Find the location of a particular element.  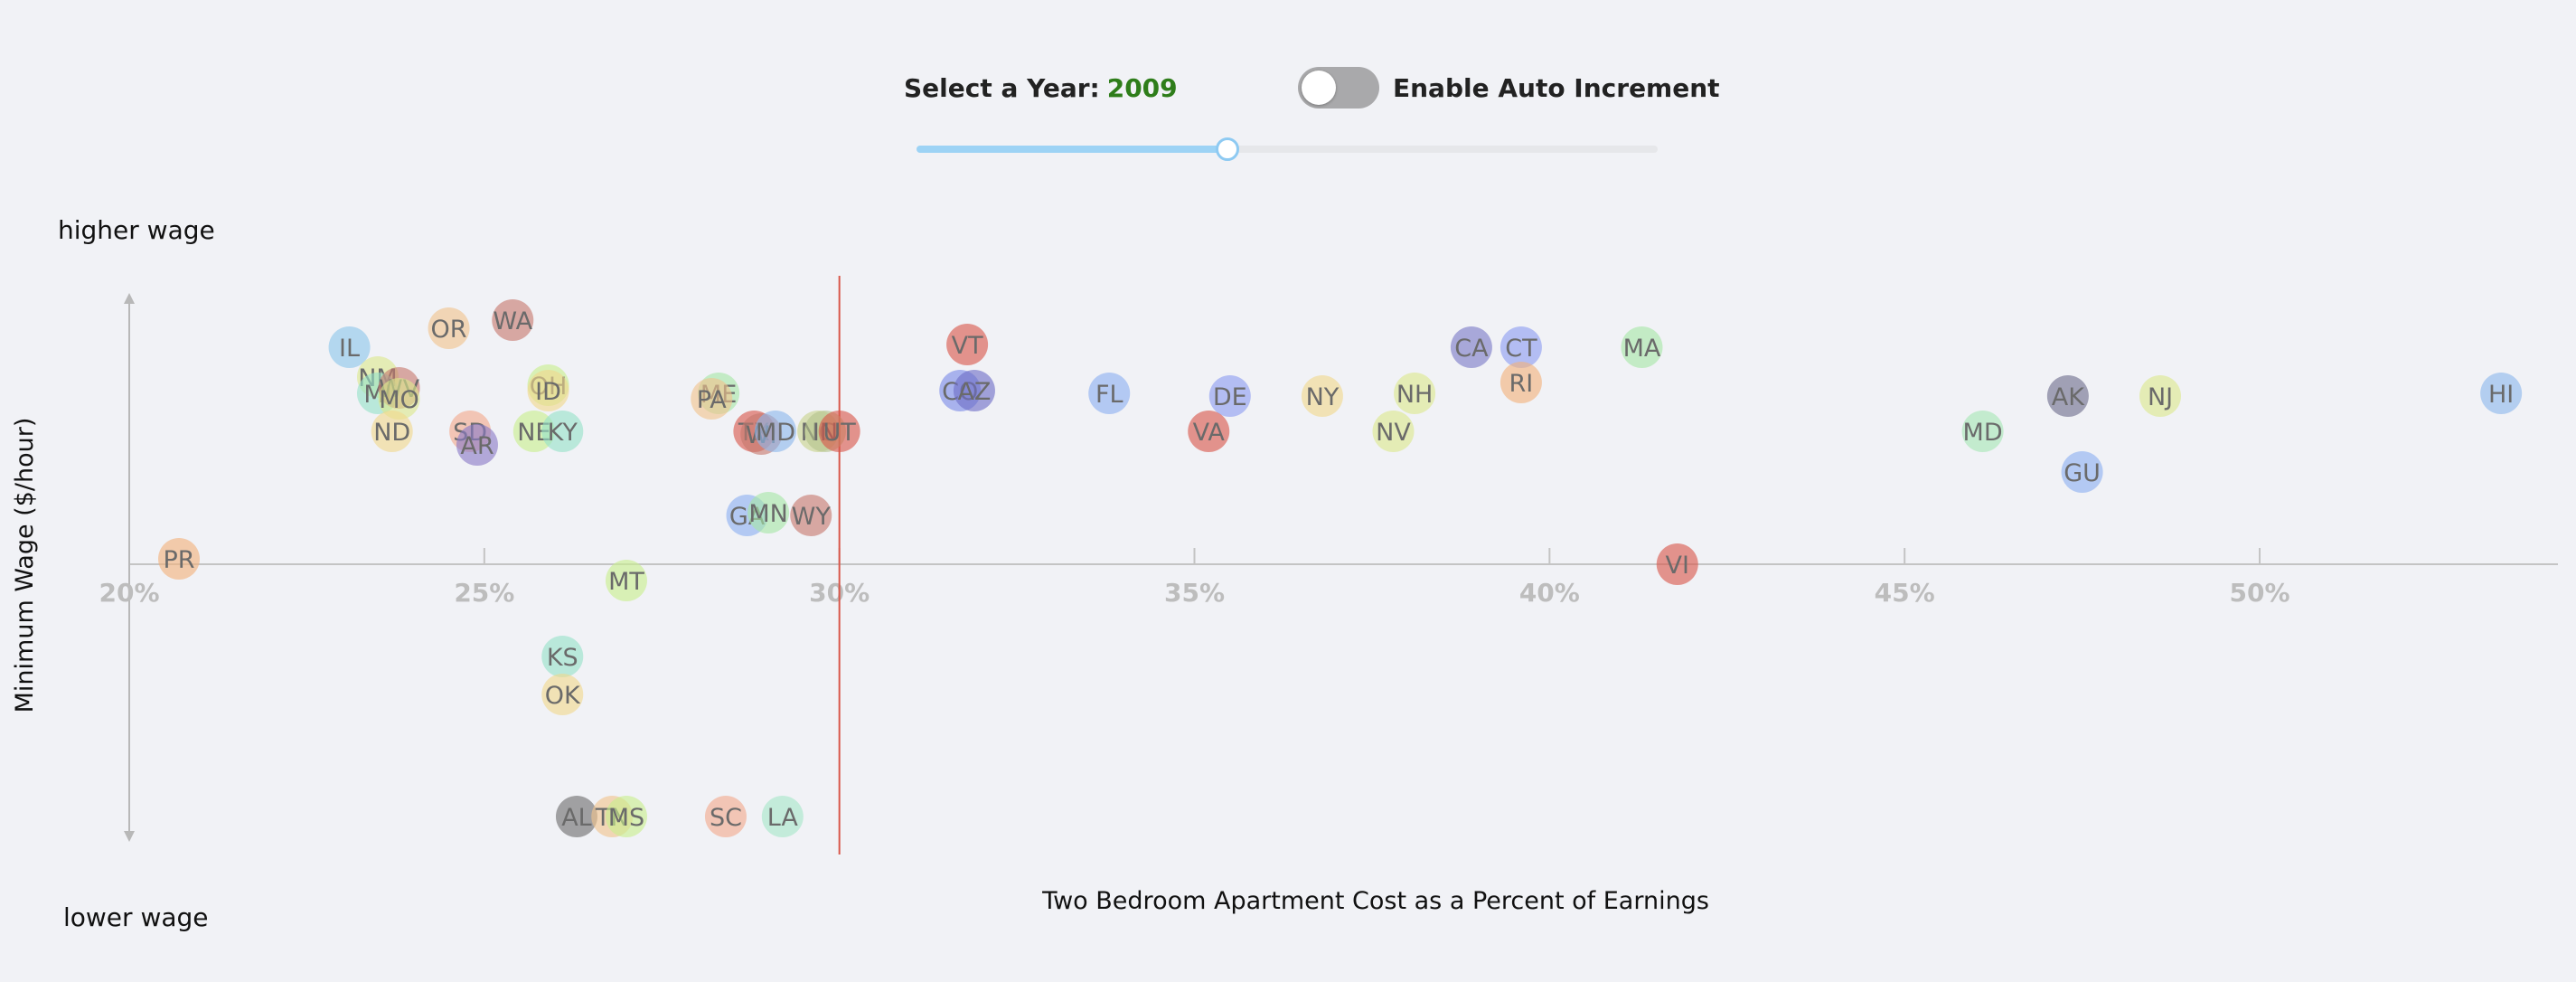

state-point-vi: VI is located at coordinates (1677, 564).